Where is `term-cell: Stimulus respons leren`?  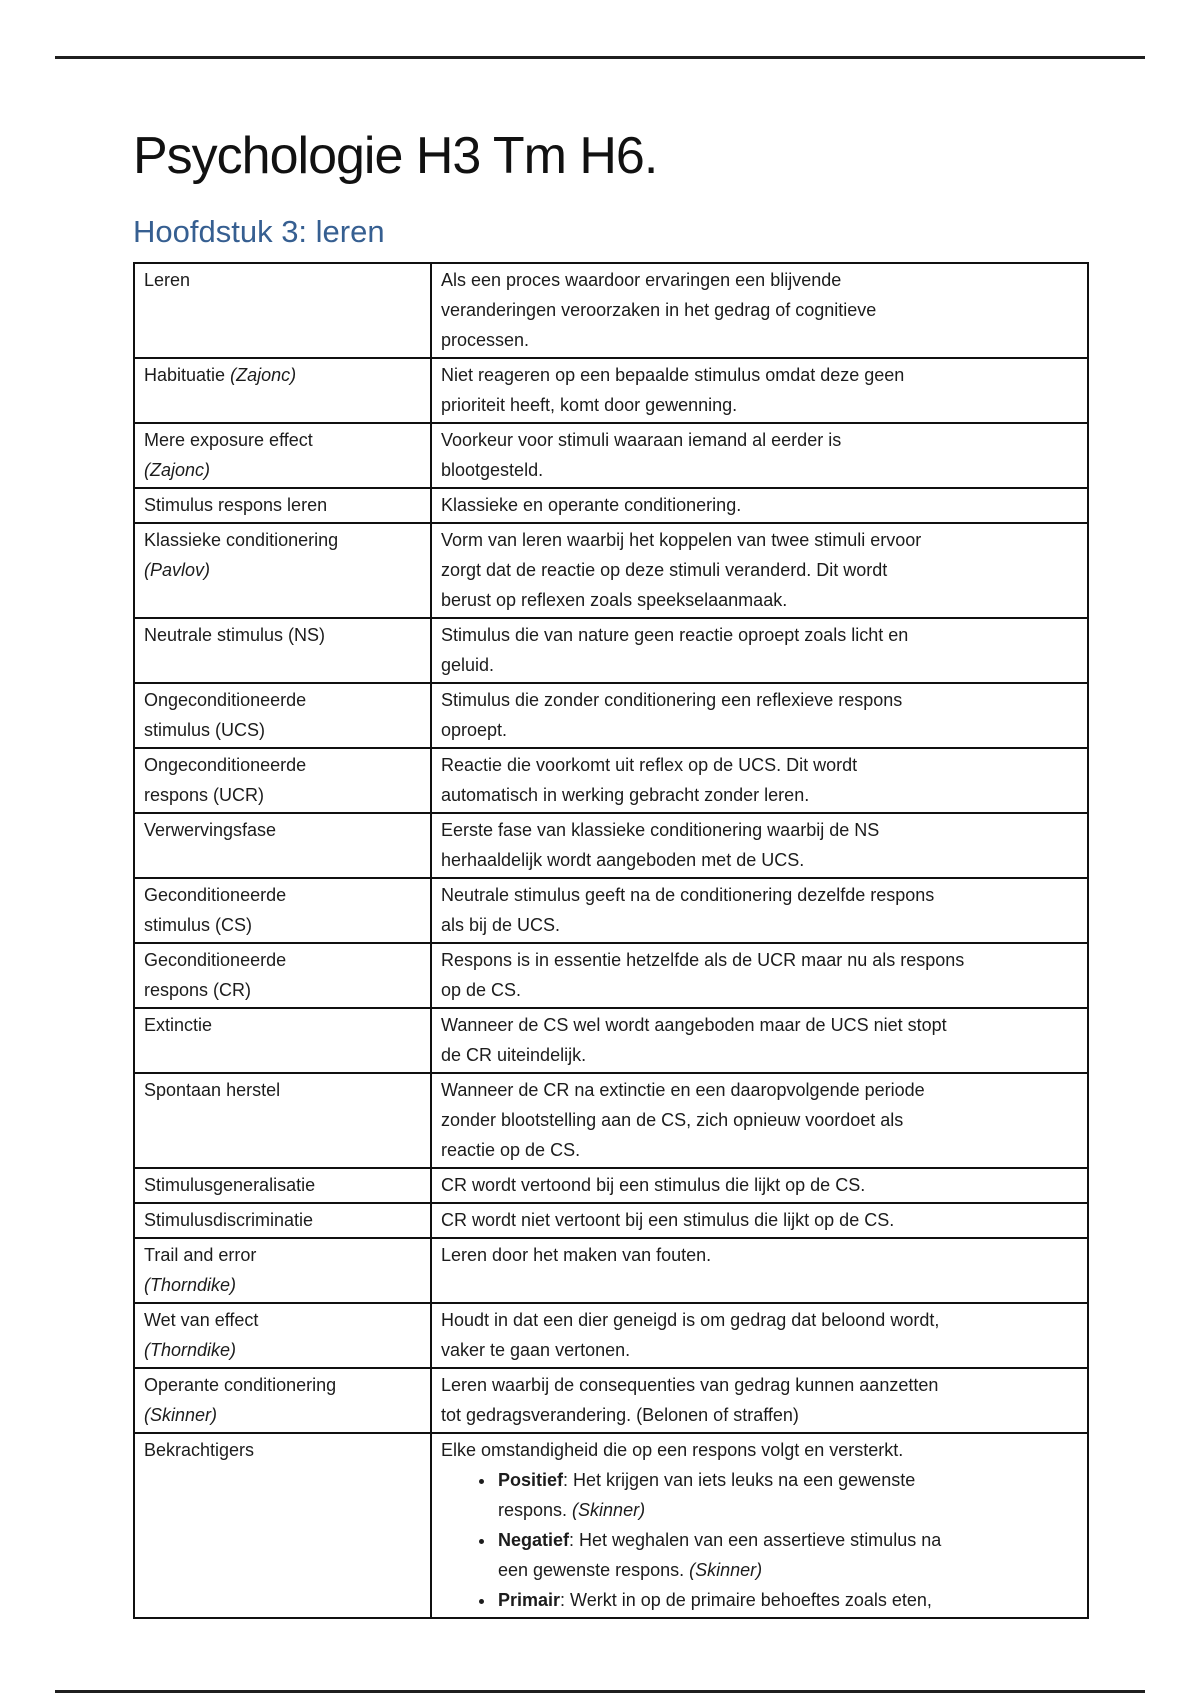
term-cell: Stimulus respons leren is located at coordinates (282, 505).